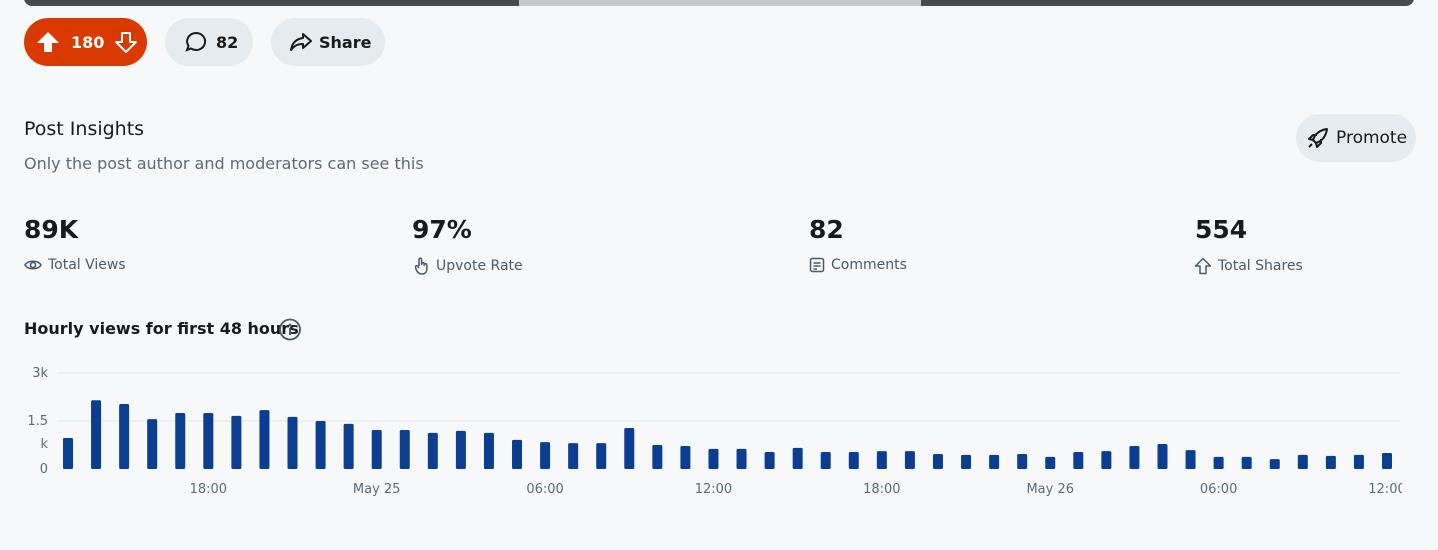 This screenshot has height=550, width=1438. I want to click on stat-value: 89K, so click(51, 229).